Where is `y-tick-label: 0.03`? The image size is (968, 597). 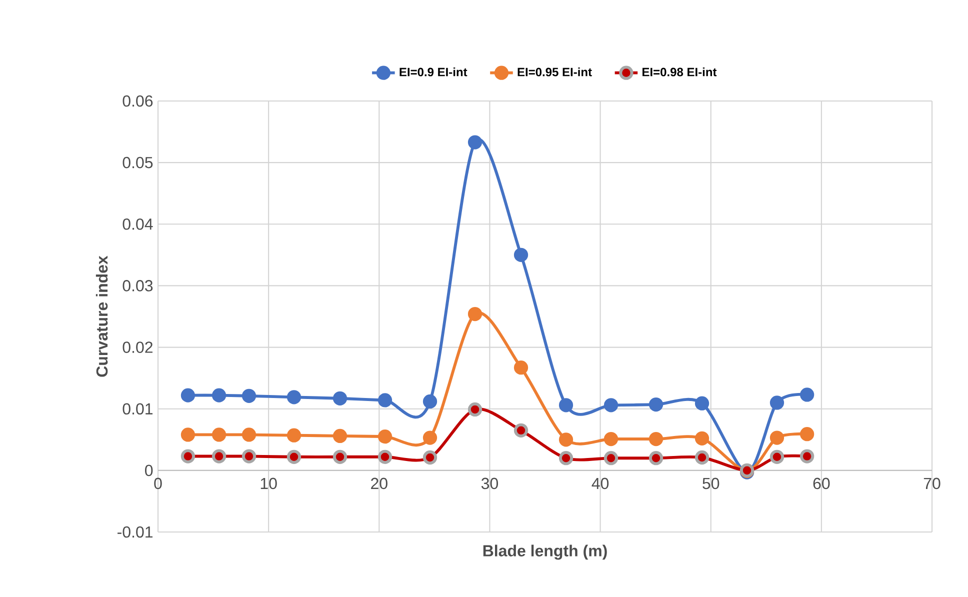
y-tick-label: 0.03 is located at coordinates (137, 286).